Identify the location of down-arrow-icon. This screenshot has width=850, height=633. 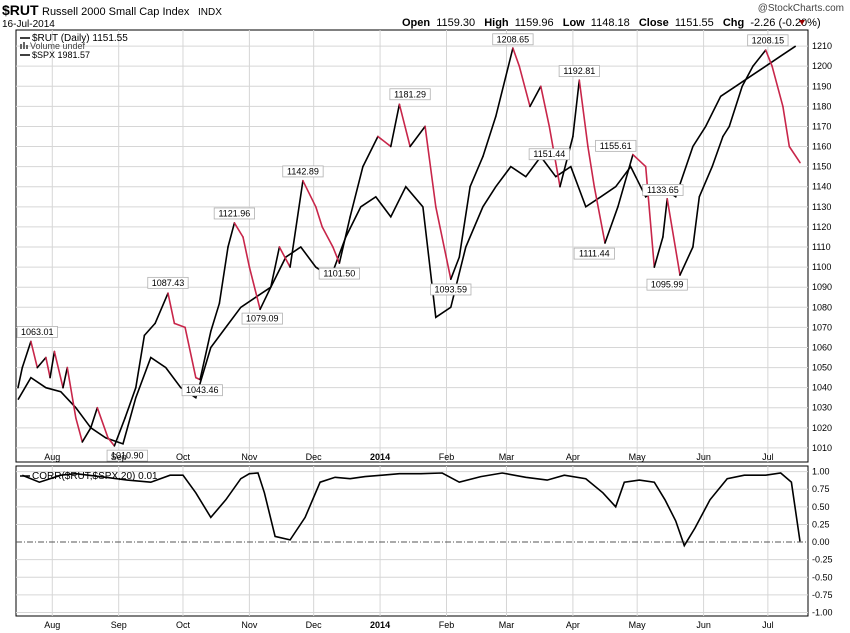
(802, 22).